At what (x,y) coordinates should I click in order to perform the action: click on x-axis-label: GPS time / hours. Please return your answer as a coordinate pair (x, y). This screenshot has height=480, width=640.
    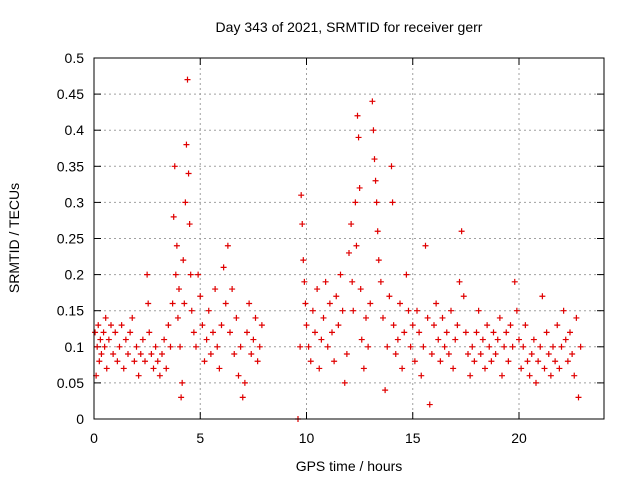
    Looking at the image, I should click on (349, 466).